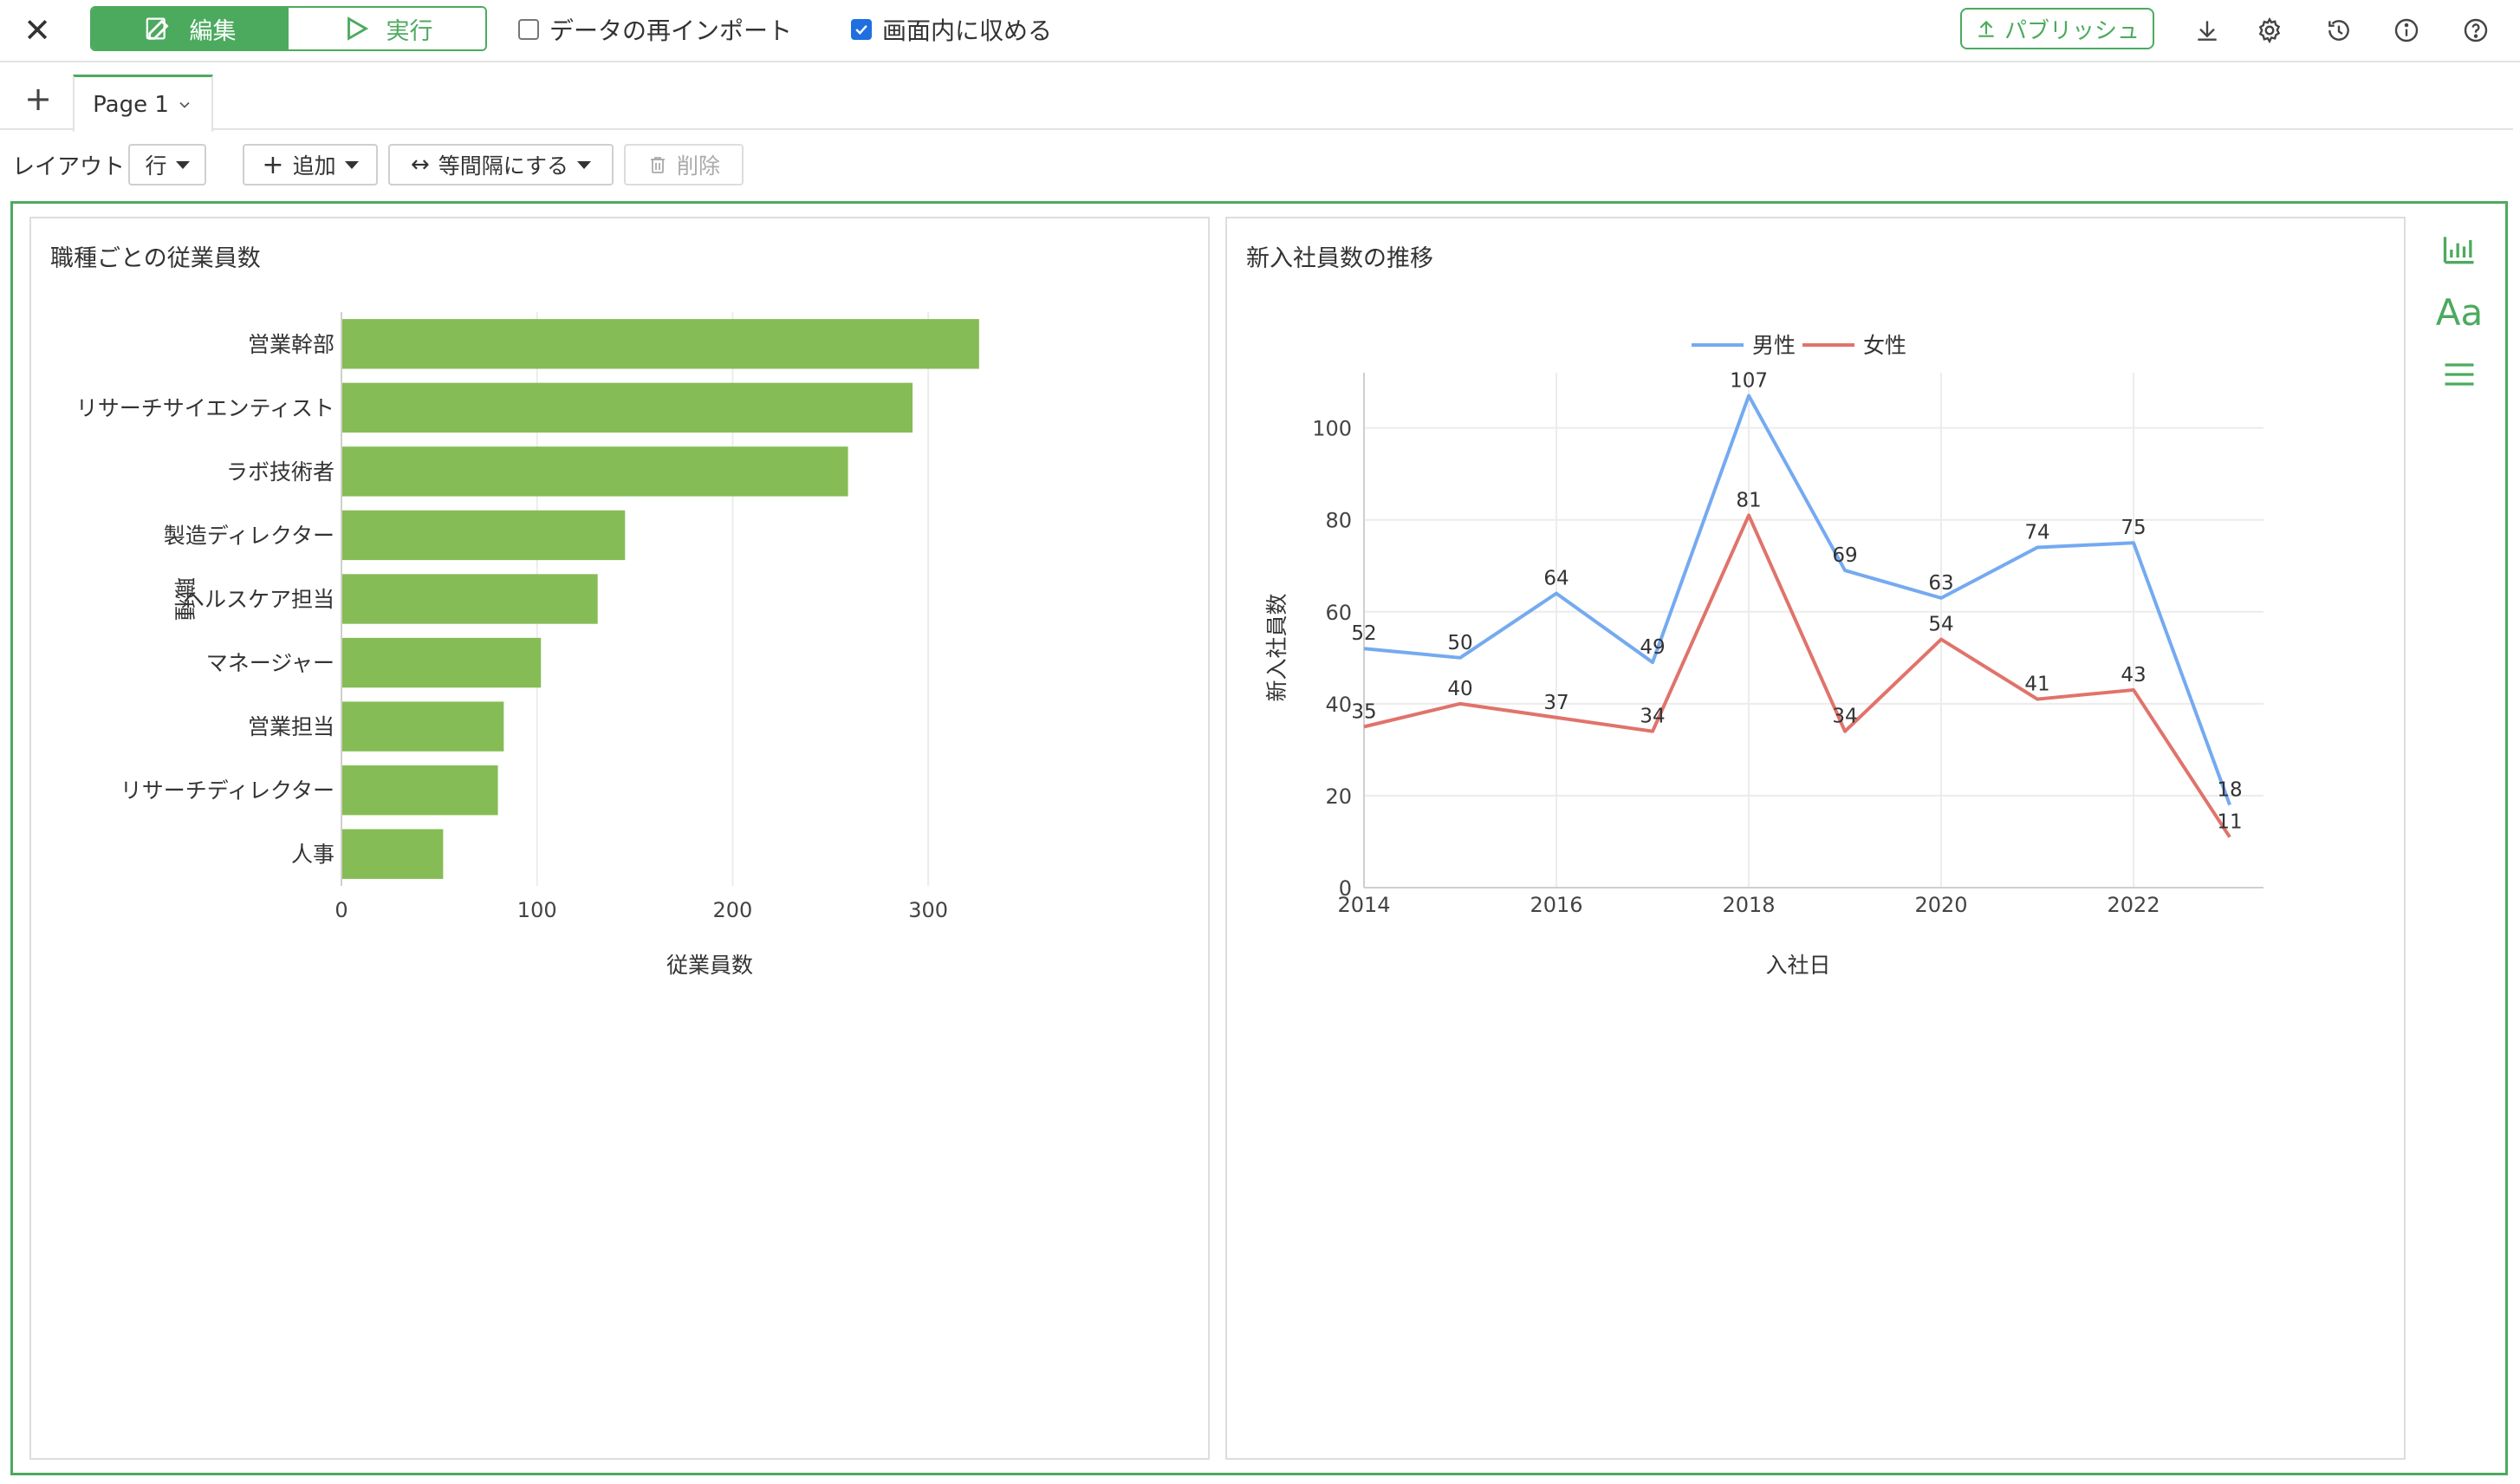 This screenshot has width=2520, height=1484. Describe the element at coordinates (1844, 555) in the screenshot. I see `line-chart-data-label: 69` at that location.